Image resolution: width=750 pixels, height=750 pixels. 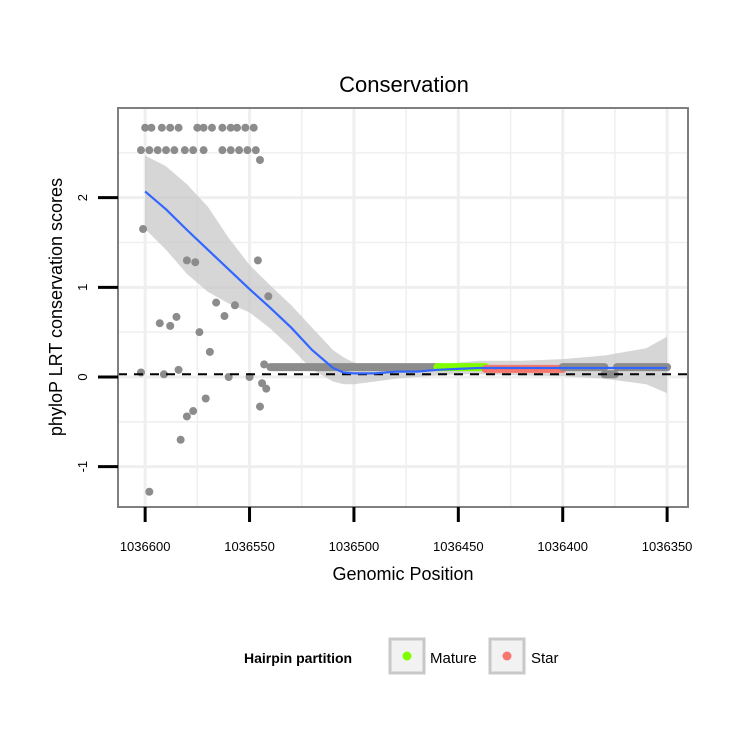 I want to click on y-tick-label: -1, so click(x=82, y=467).